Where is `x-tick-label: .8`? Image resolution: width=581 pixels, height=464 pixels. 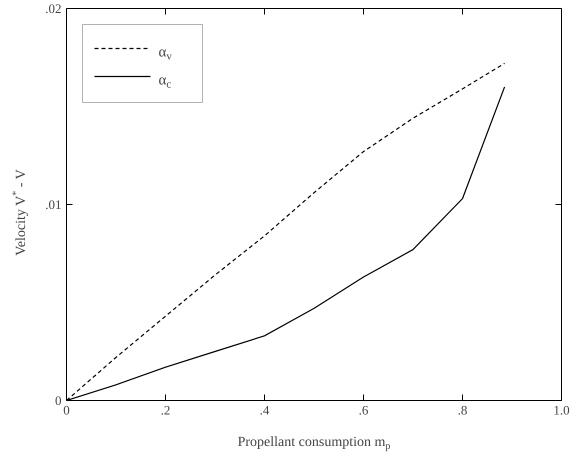 x-tick-label: .8 is located at coordinates (463, 410).